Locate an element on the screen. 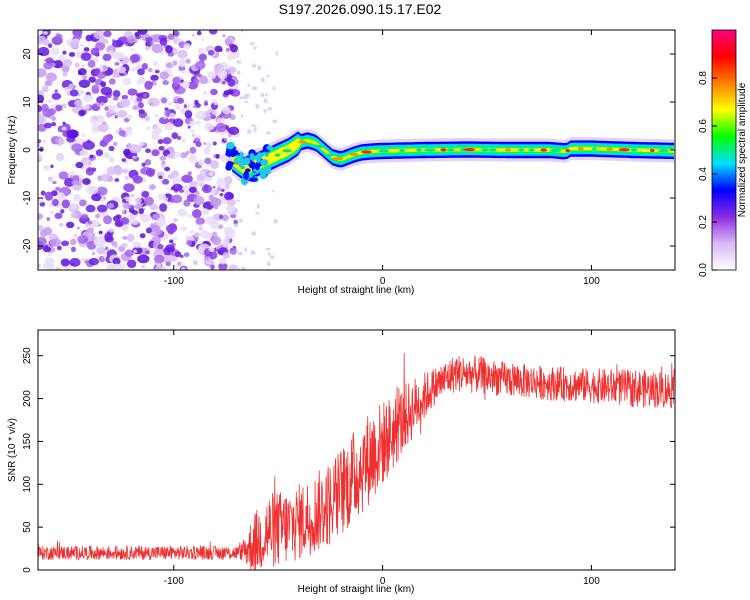  snr-x-tick-label: 0 is located at coordinates (383, 581).